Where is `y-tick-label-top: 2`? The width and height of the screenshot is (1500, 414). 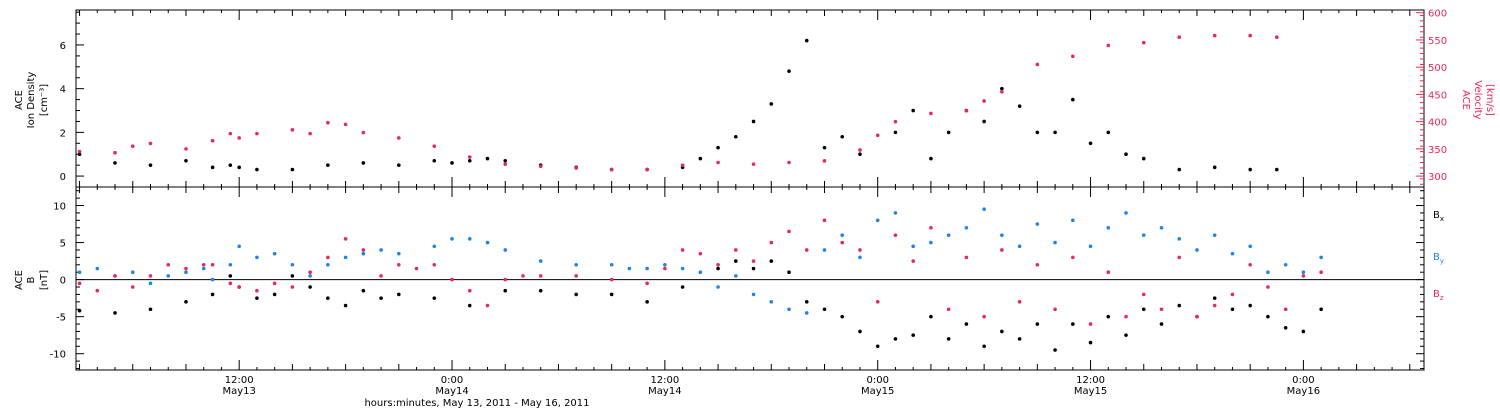
y-tick-label-top: 2 is located at coordinates (63, 133).